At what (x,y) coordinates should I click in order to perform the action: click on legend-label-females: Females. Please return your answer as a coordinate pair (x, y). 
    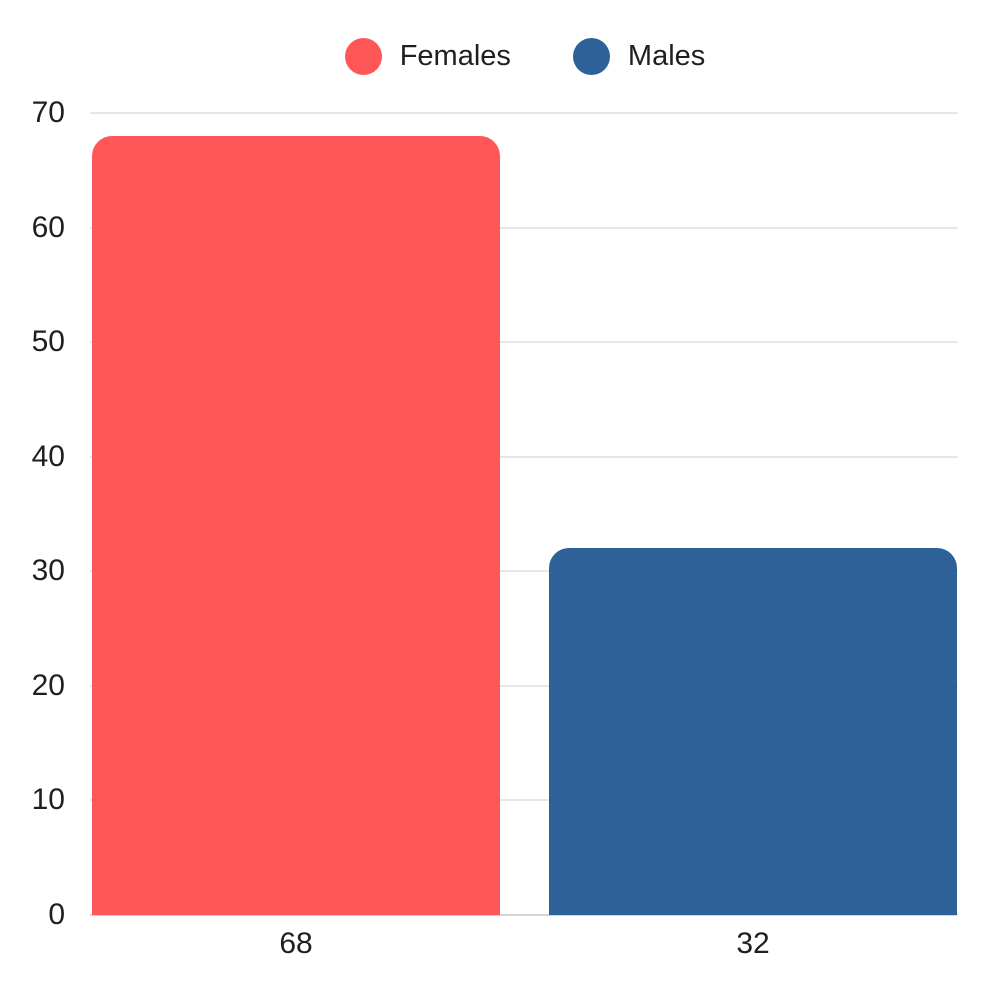
    Looking at the image, I should click on (455, 56).